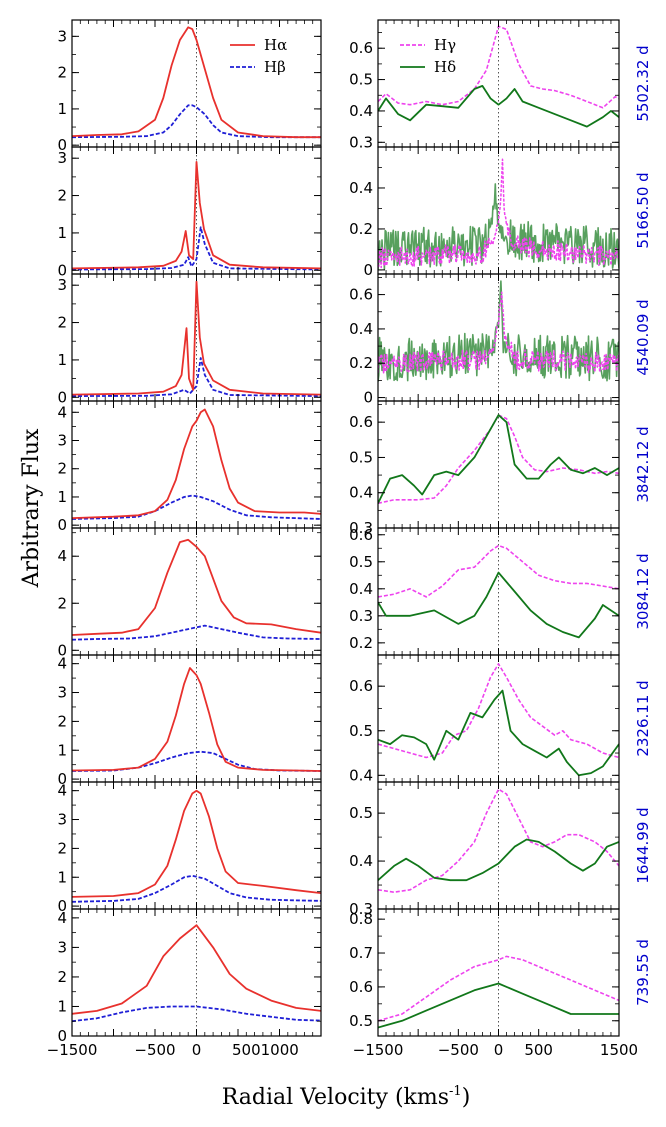 Image resolution: width=666 pixels, height=1127 pixels. I want to click on y-tick-label: 0.7, so click(361, 953).